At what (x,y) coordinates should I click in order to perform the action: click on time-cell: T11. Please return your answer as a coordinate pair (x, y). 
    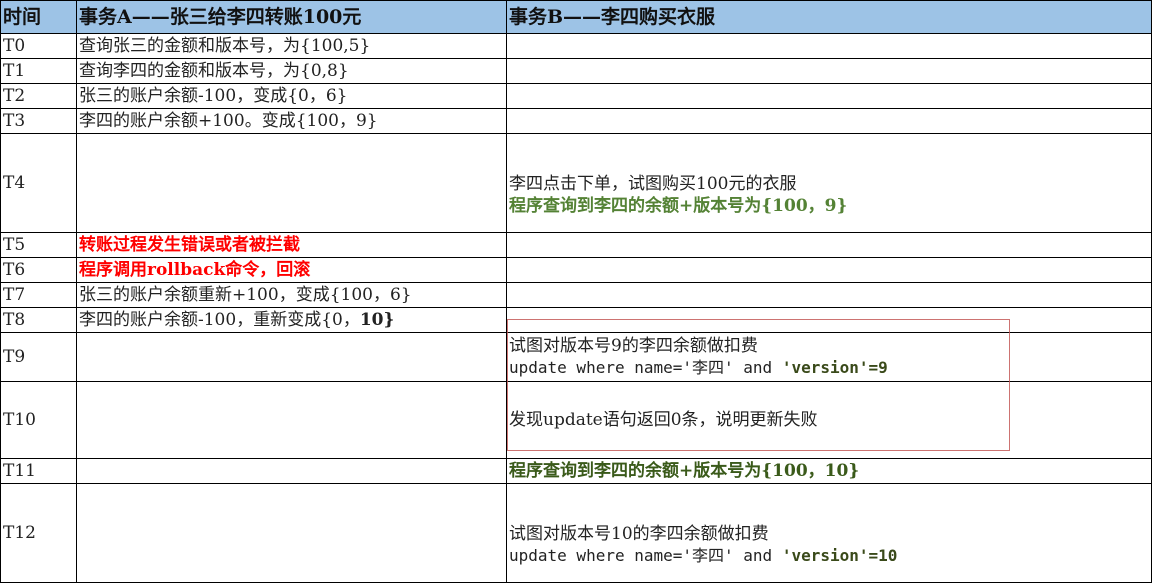
    Looking at the image, I should click on (38, 471).